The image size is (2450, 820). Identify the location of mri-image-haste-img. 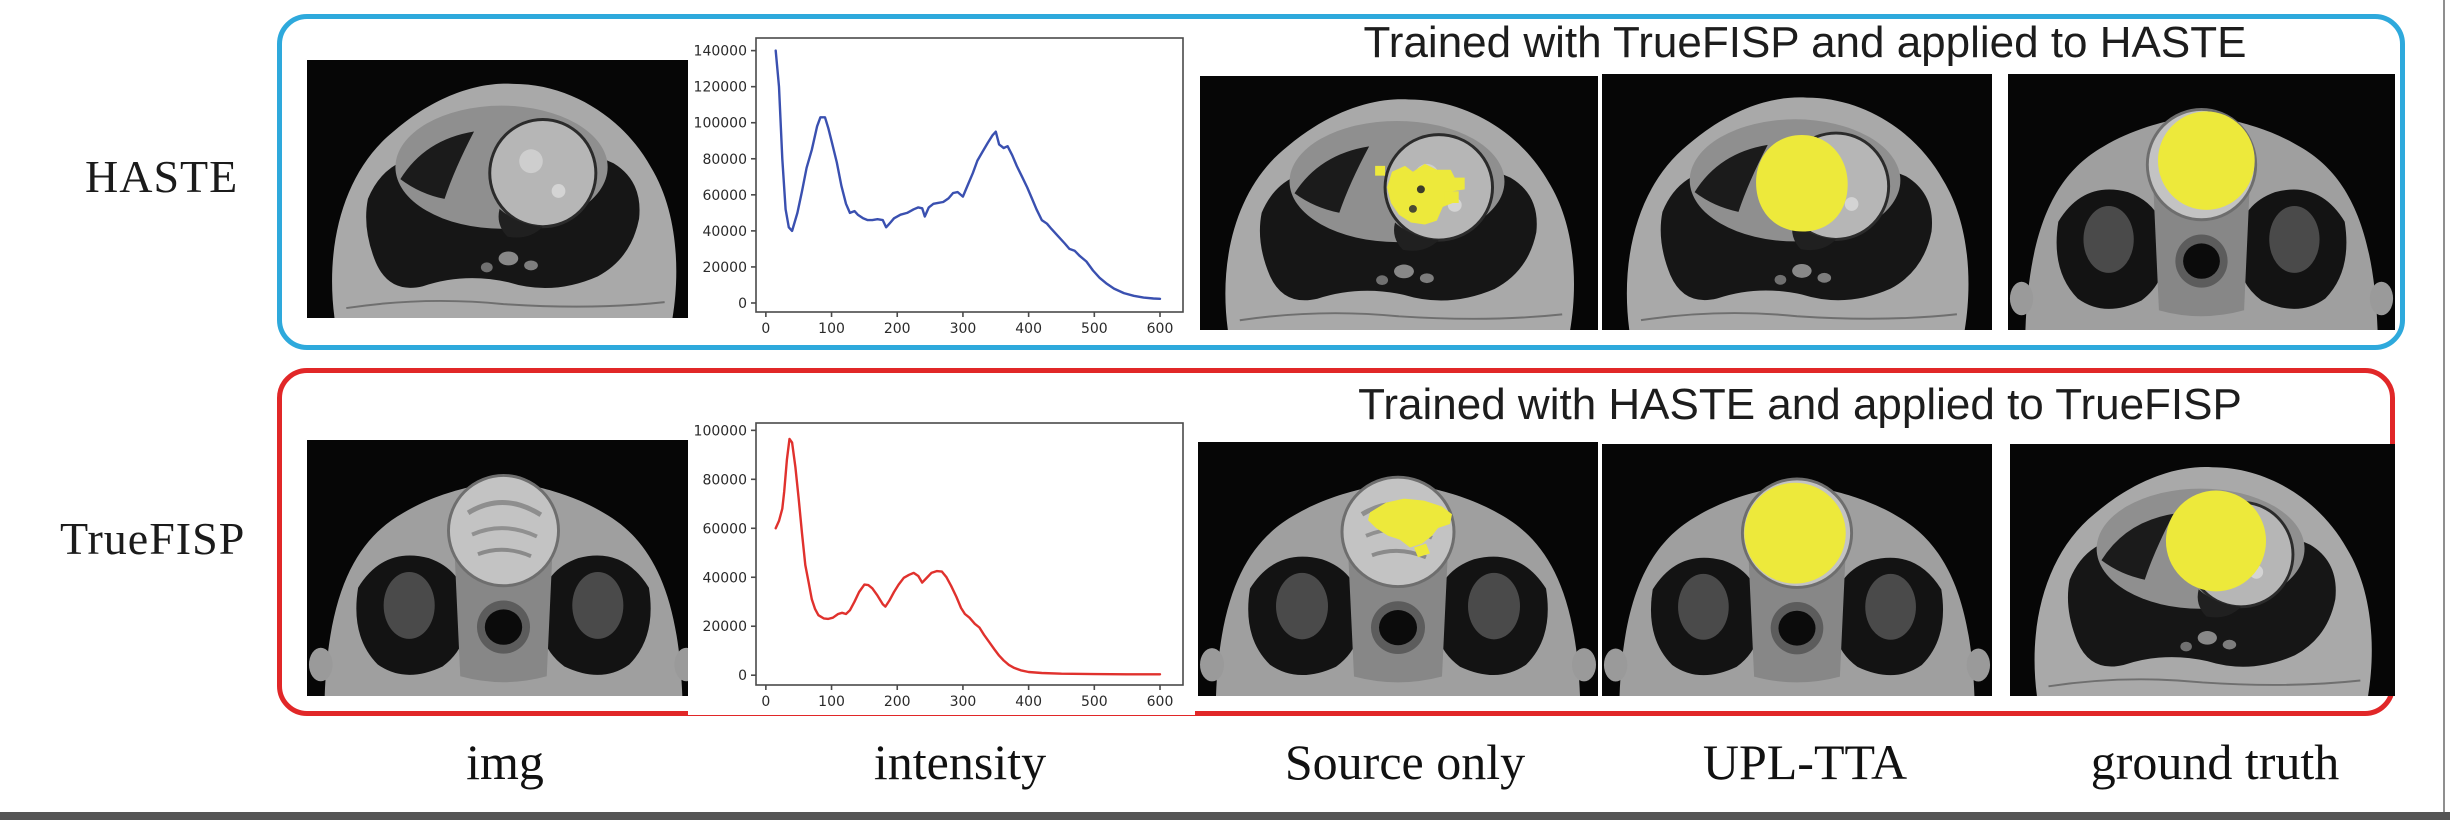
(503, 189).